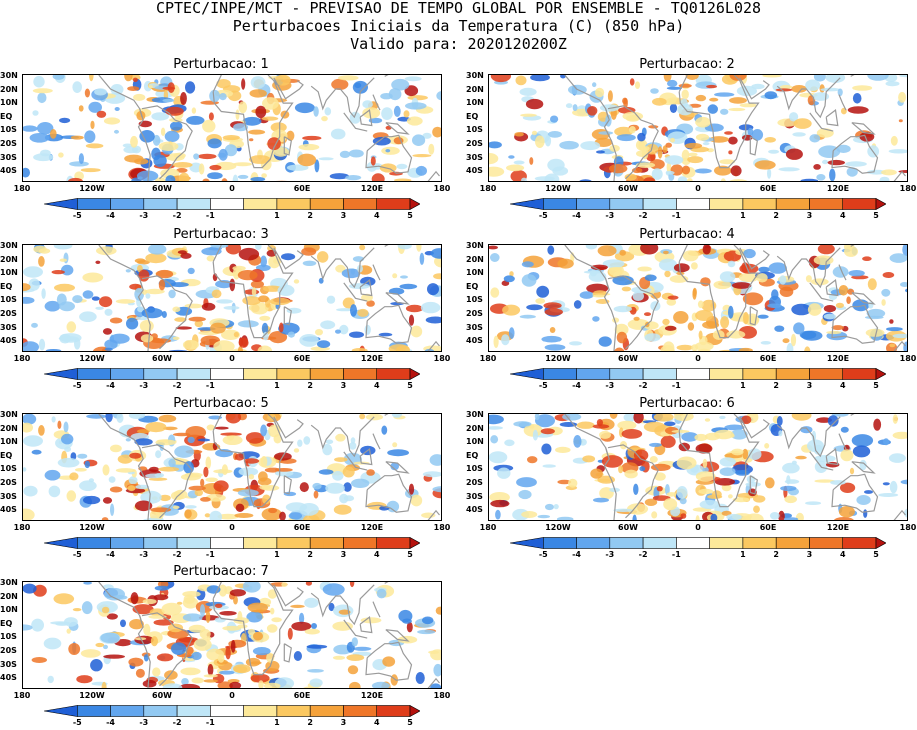 The image size is (917, 730). I want to click on colorbar-min-arrow, so click(61, 543).